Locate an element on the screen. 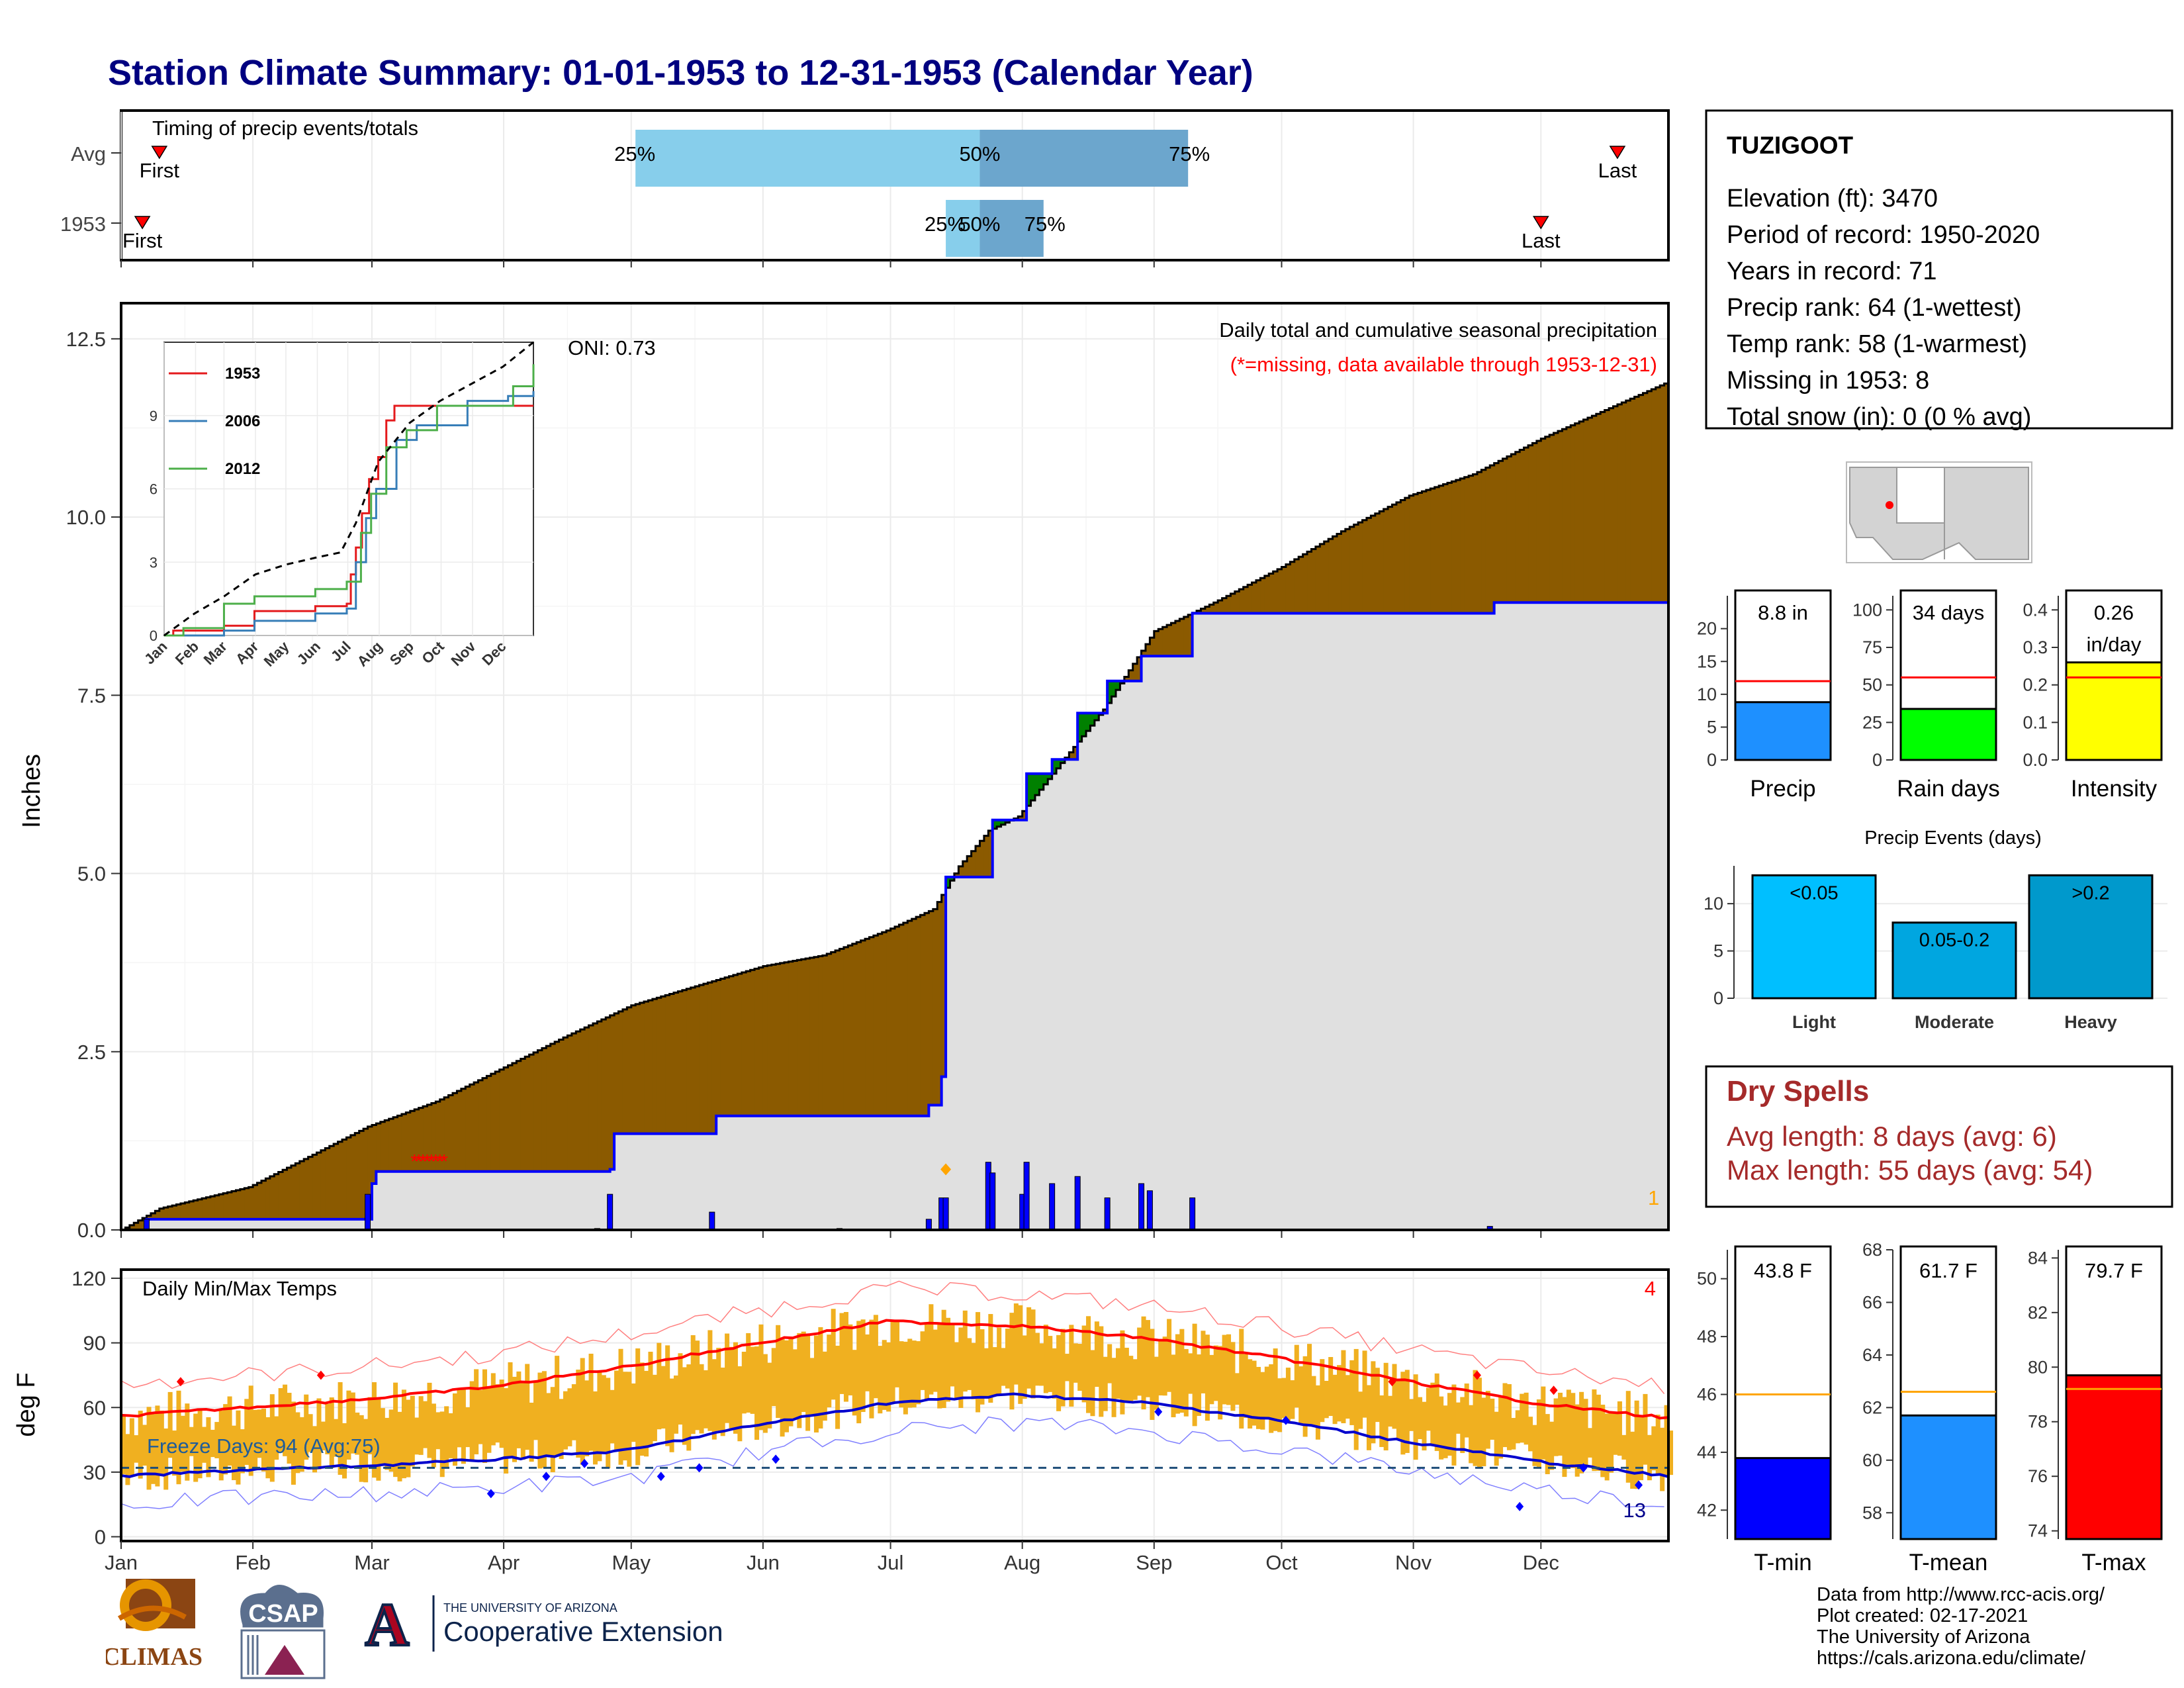 Image resolution: width=2184 pixels, height=1688 pixels. dry-spells-avg: Avg length: 8 days (avg: 6) is located at coordinates (1892, 1136).